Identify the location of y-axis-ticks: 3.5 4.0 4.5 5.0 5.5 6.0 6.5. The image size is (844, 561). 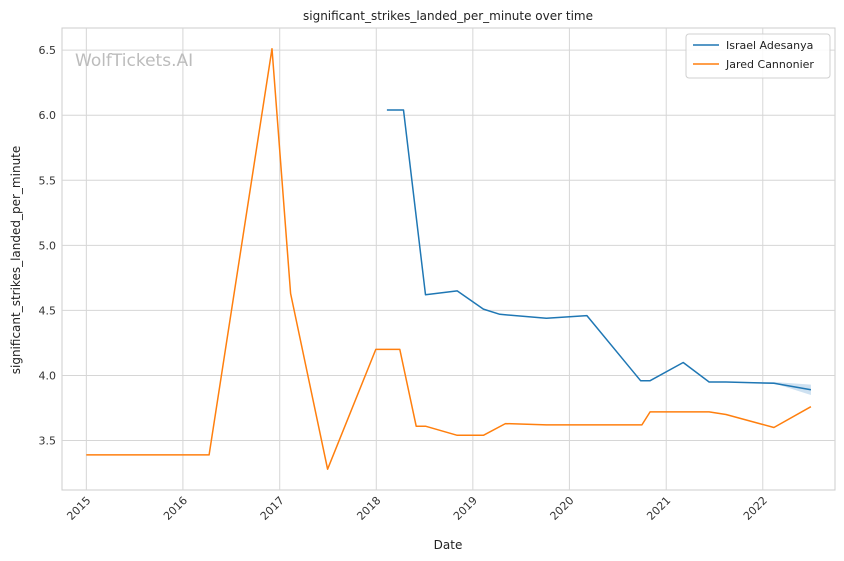
(48, 245).